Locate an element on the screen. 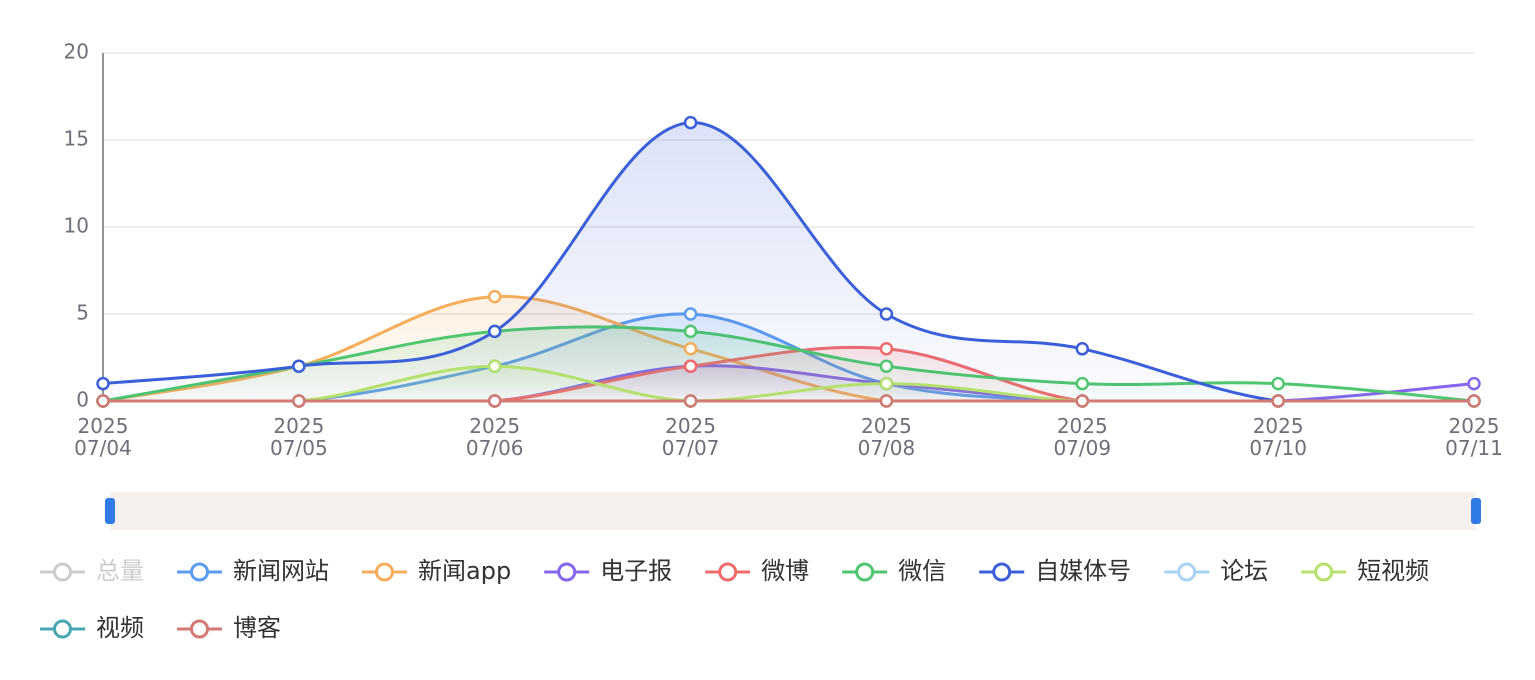 The image size is (1535, 680). y-tick-label: 5 is located at coordinates (82, 313).